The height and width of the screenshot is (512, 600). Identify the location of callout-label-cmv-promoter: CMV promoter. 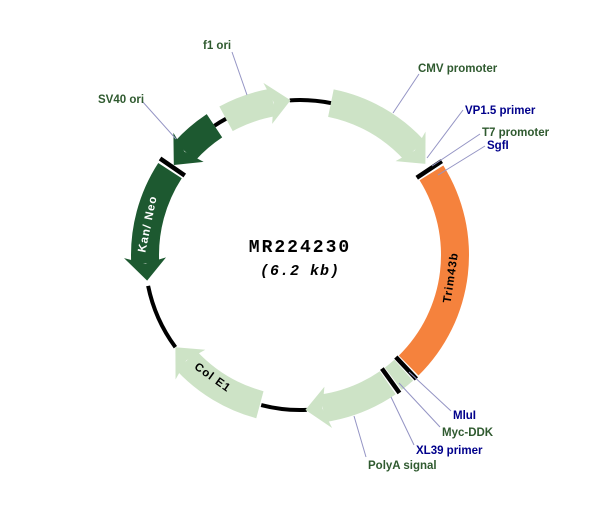
(458, 69).